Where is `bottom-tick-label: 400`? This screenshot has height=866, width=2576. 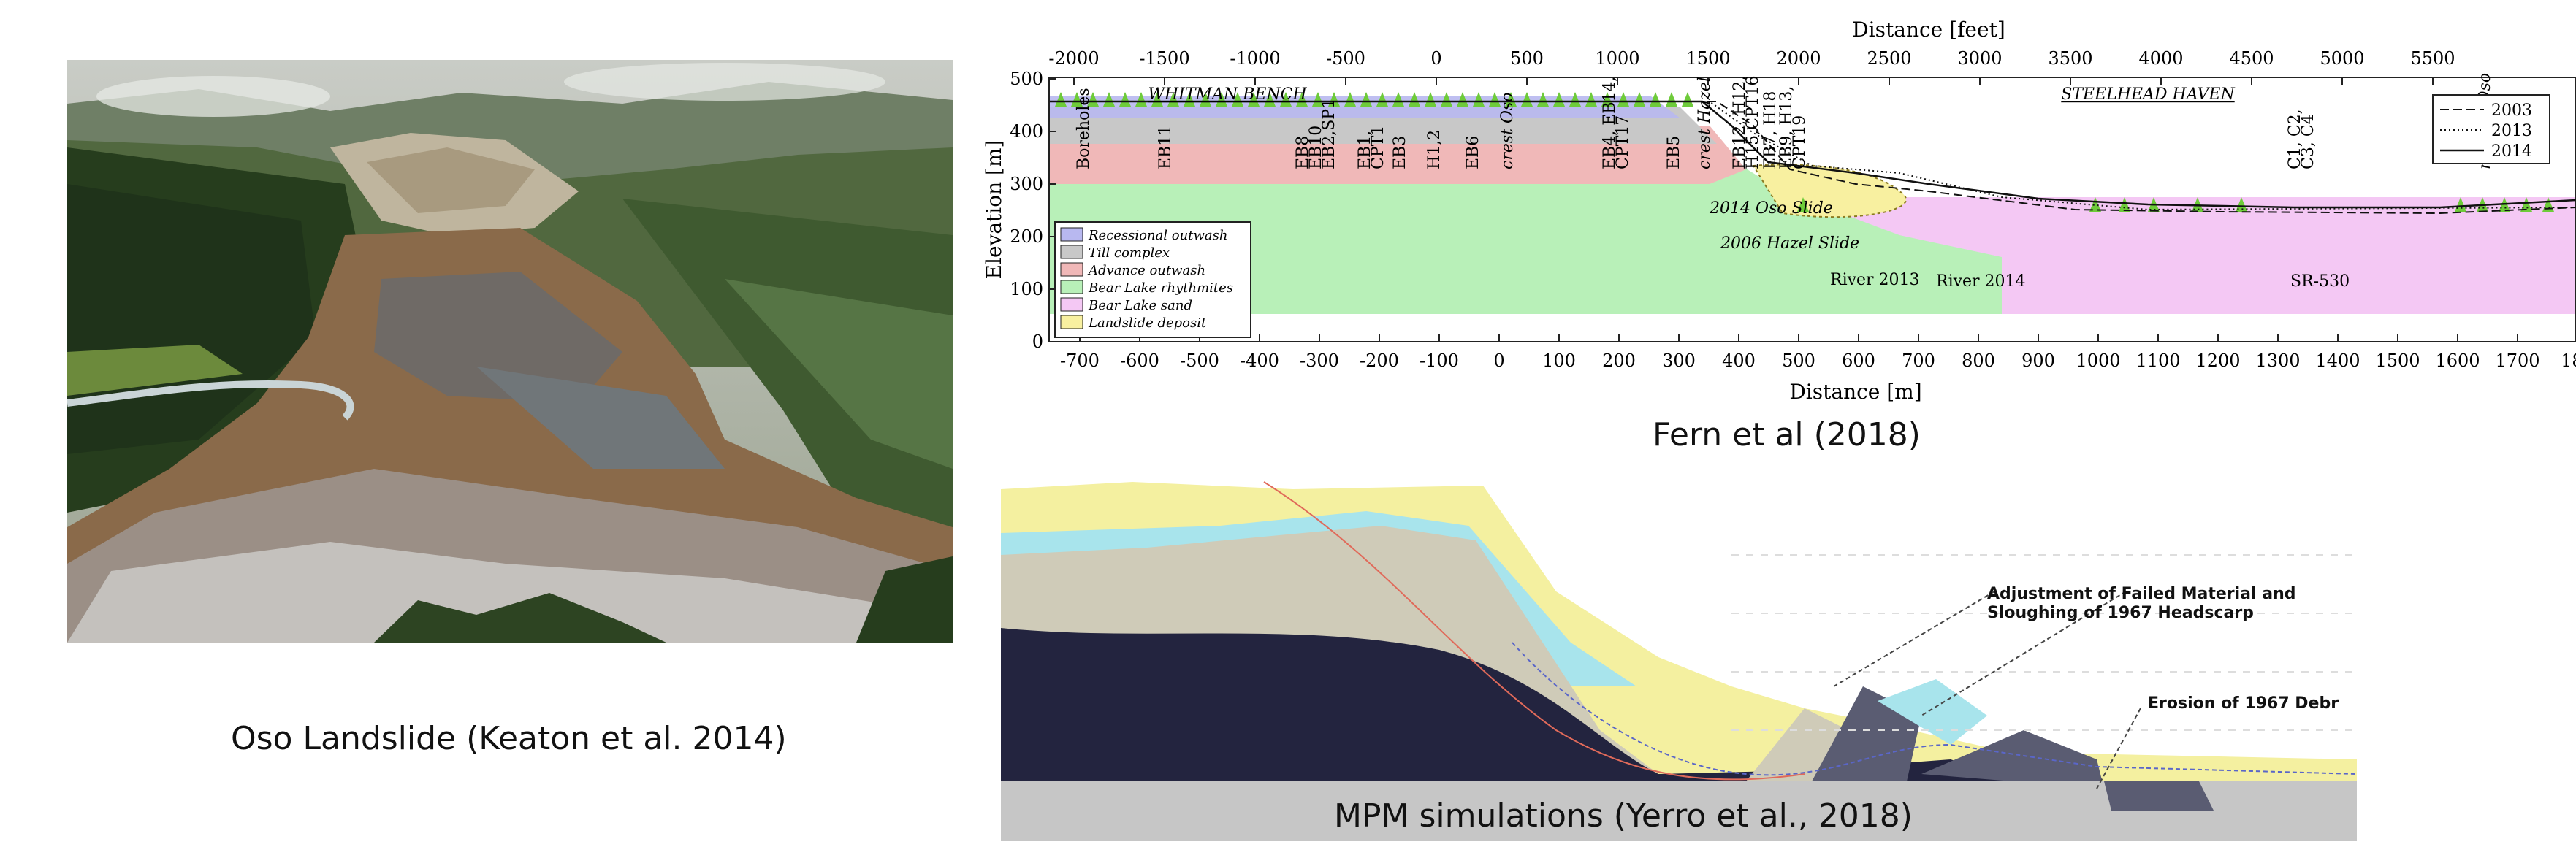 bottom-tick-label: 400 is located at coordinates (1739, 360).